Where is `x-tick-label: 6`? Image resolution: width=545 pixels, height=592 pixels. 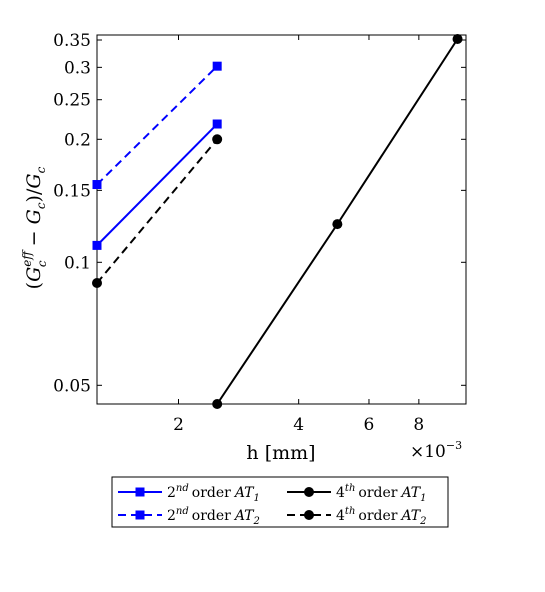 x-tick-label: 6 is located at coordinates (369, 425).